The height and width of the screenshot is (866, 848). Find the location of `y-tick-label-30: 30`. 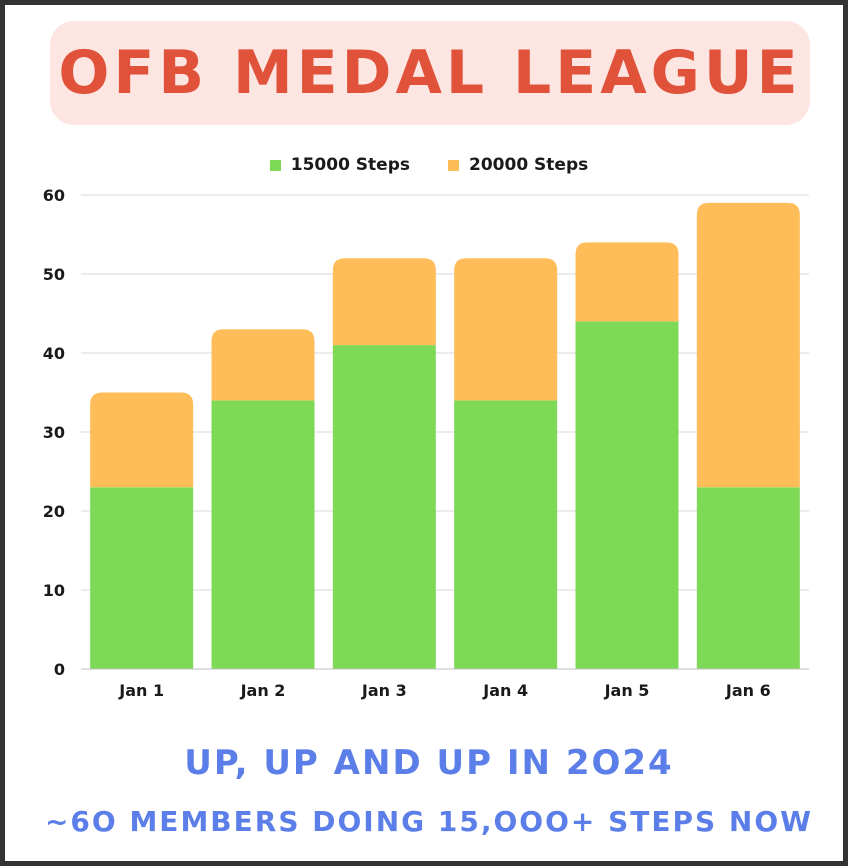

y-tick-label-30: 30 is located at coordinates (54, 432).